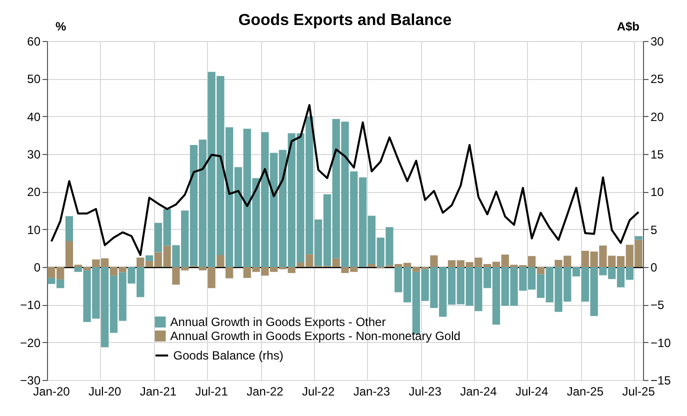  Describe the element at coordinates (34, 192) in the screenshot. I see `y-tick-label: 20` at that location.